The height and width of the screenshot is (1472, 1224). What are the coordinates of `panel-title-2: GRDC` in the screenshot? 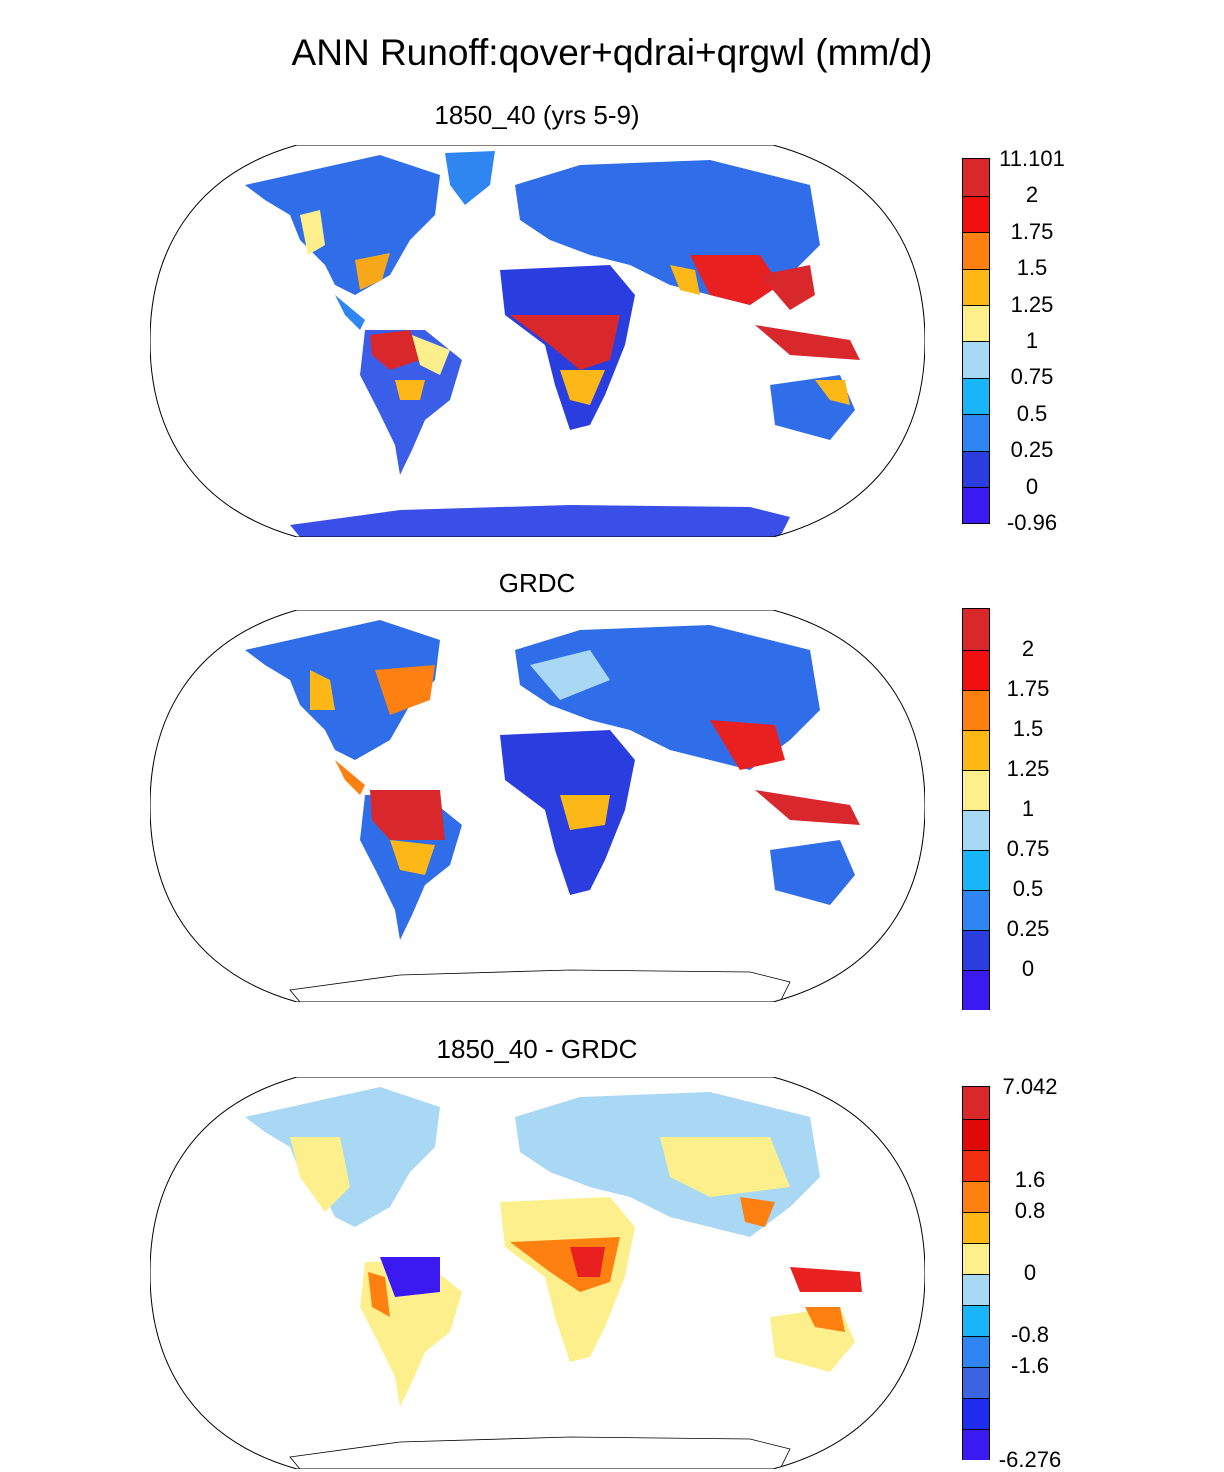 It's located at (537, 583).